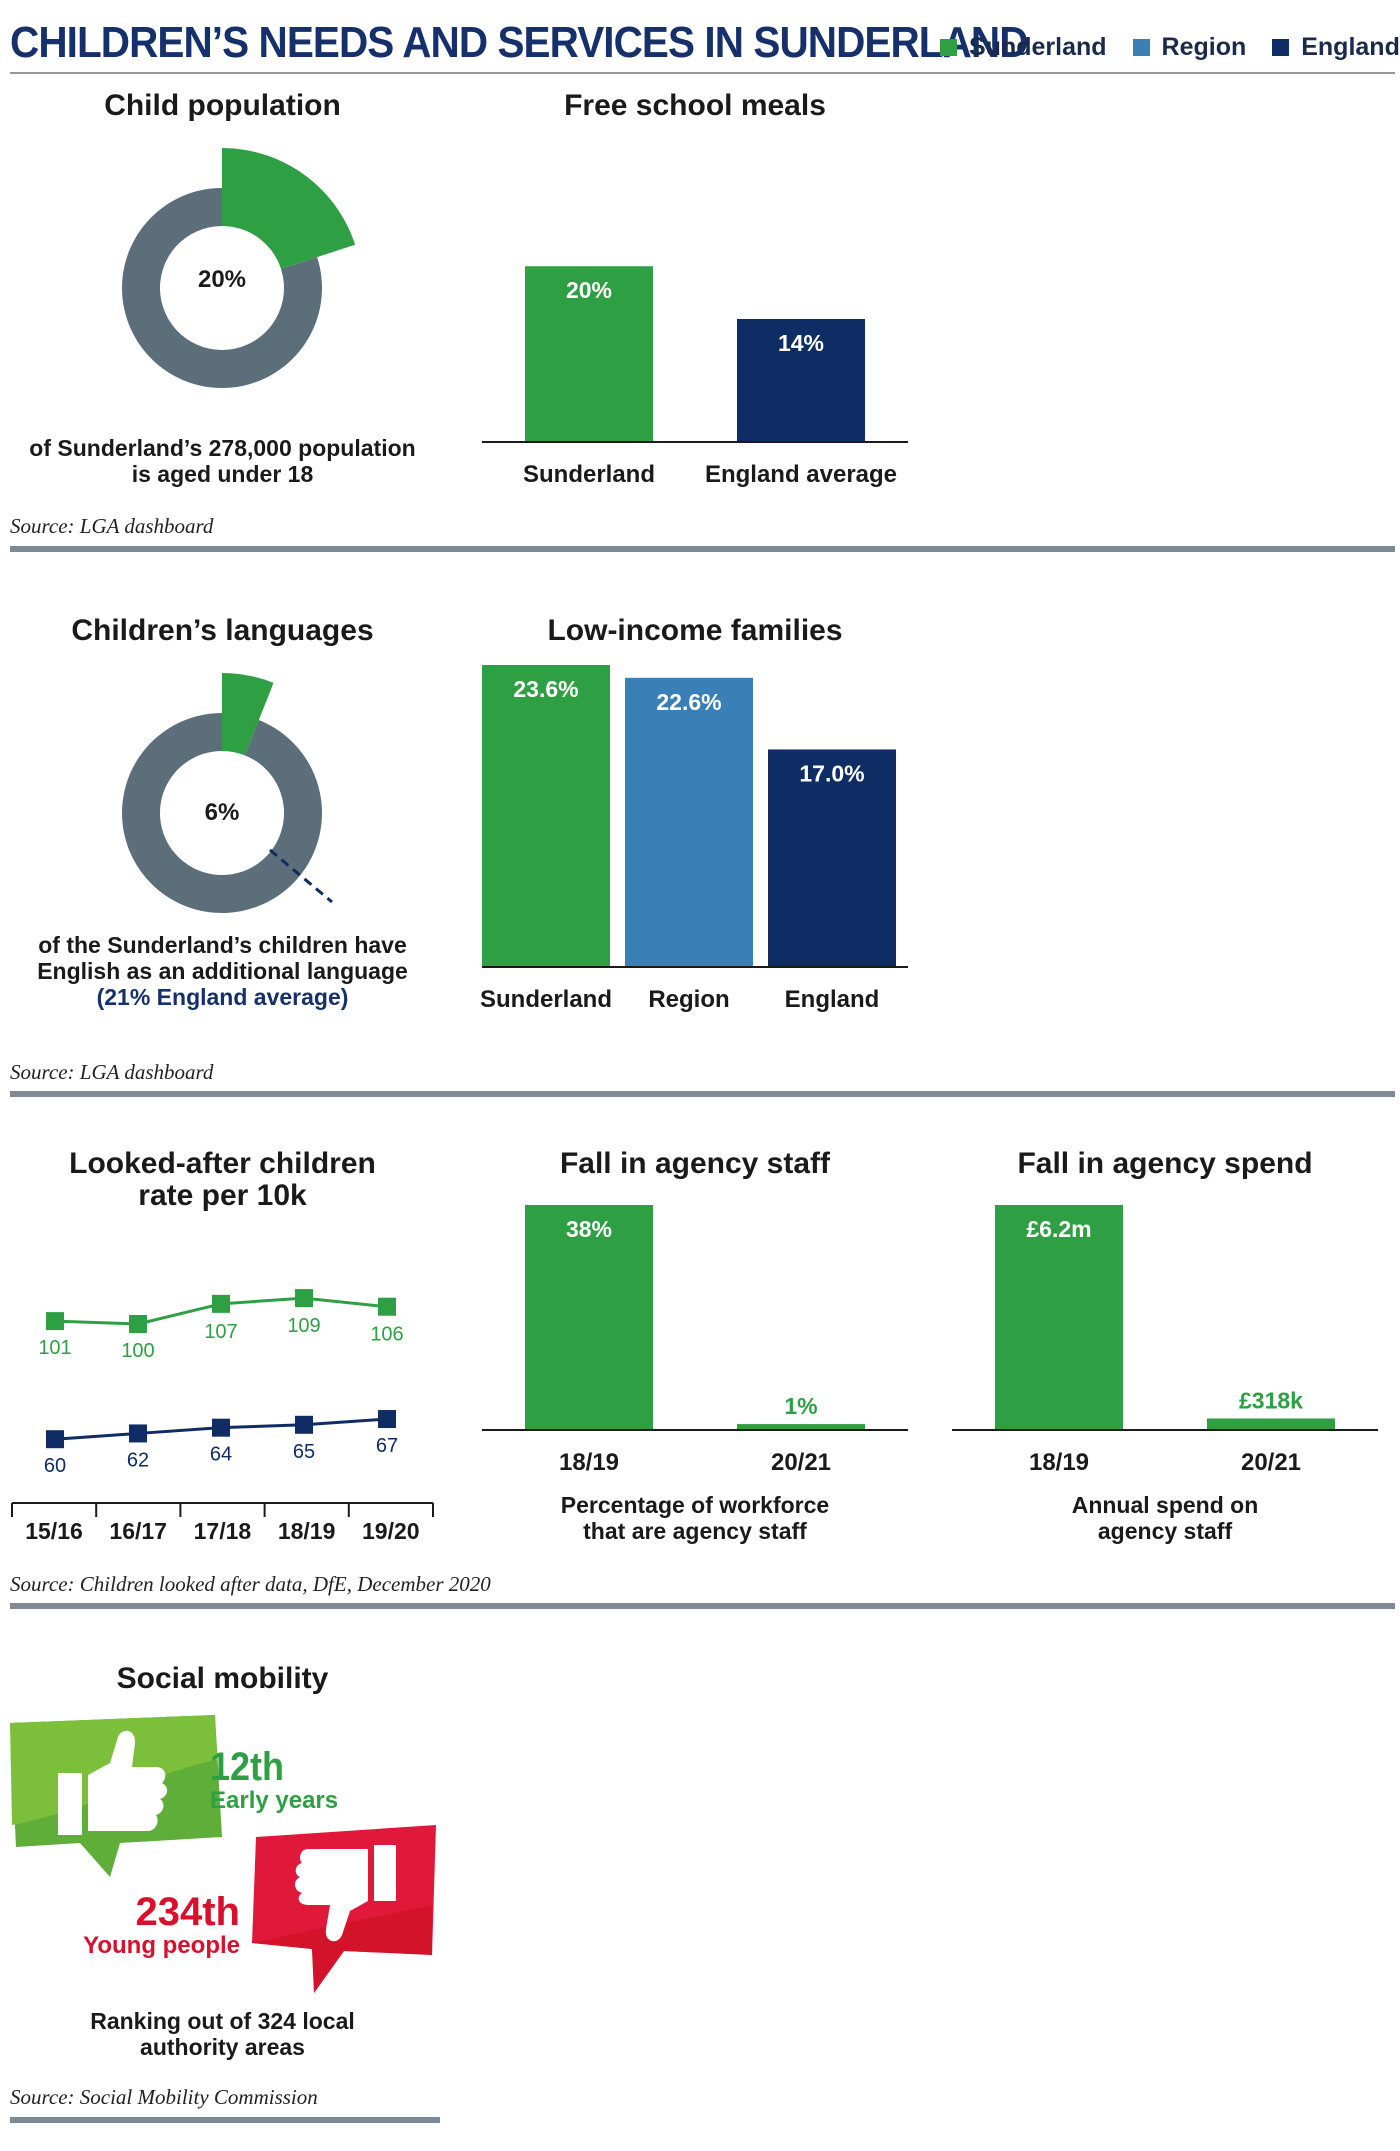 The height and width of the screenshot is (2151, 1400). I want to click on legend-item-region: Region, so click(1189, 47).